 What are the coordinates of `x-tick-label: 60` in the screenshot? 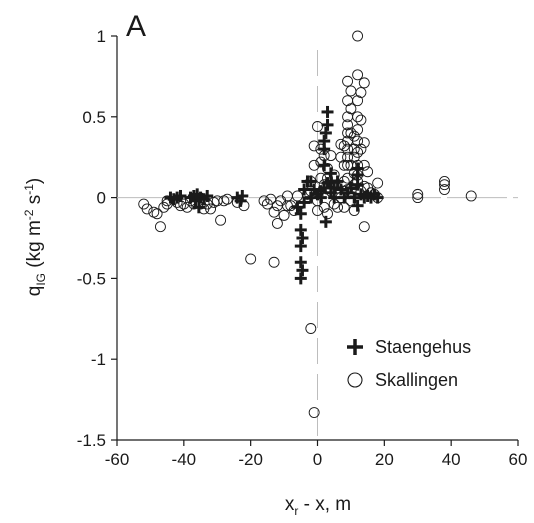 It's located at (518, 459).